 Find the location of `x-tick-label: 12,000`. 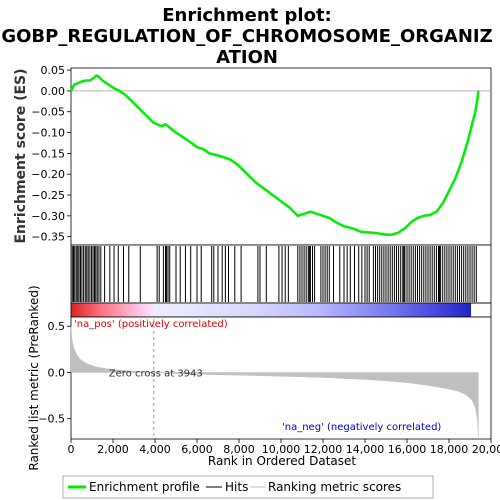

x-tick-label: 12,000 is located at coordinates (323, 449).